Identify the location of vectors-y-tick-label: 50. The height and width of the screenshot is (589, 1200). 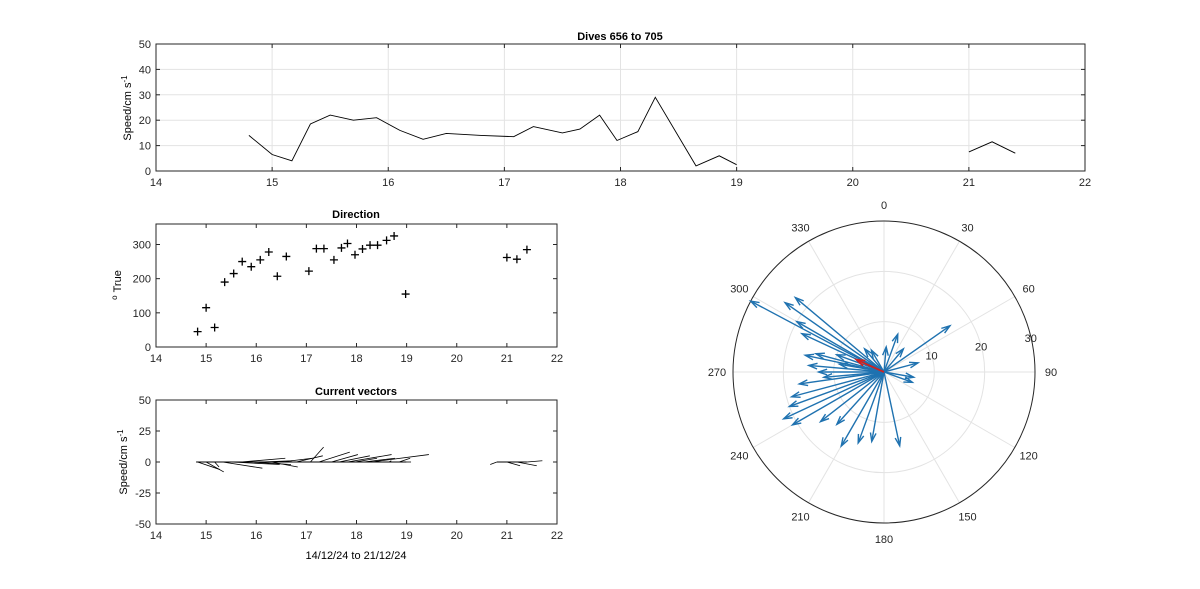
(145, 401).